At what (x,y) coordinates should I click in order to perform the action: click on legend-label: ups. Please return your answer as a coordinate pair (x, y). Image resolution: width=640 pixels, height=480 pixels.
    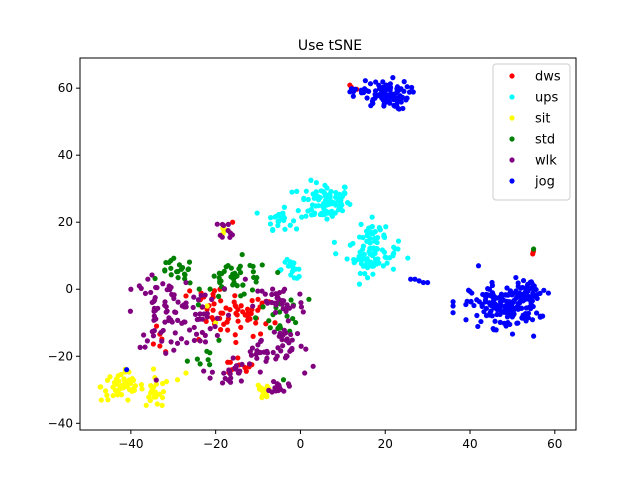
    Looking at the image, I should click on (546, 98).